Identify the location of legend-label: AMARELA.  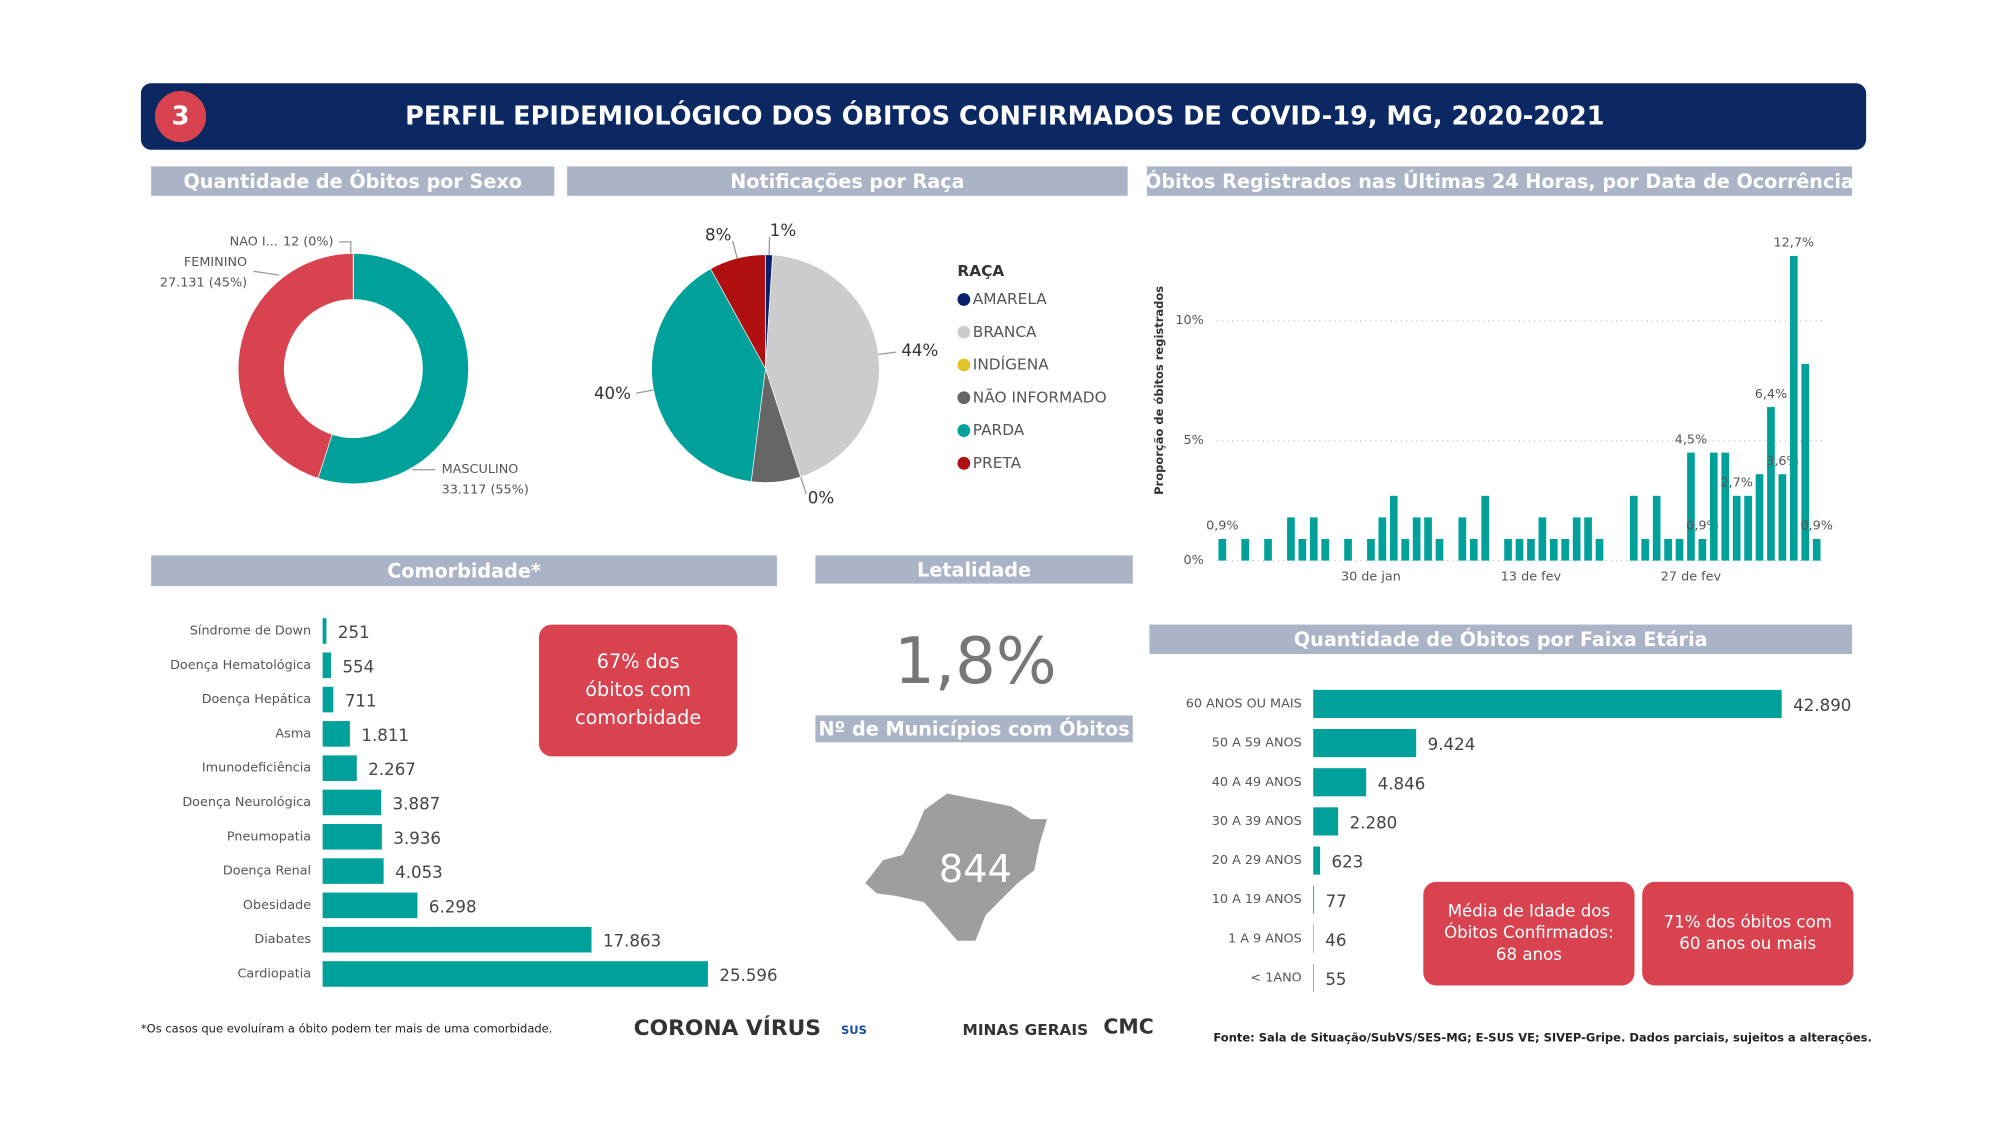
(1010, 299).